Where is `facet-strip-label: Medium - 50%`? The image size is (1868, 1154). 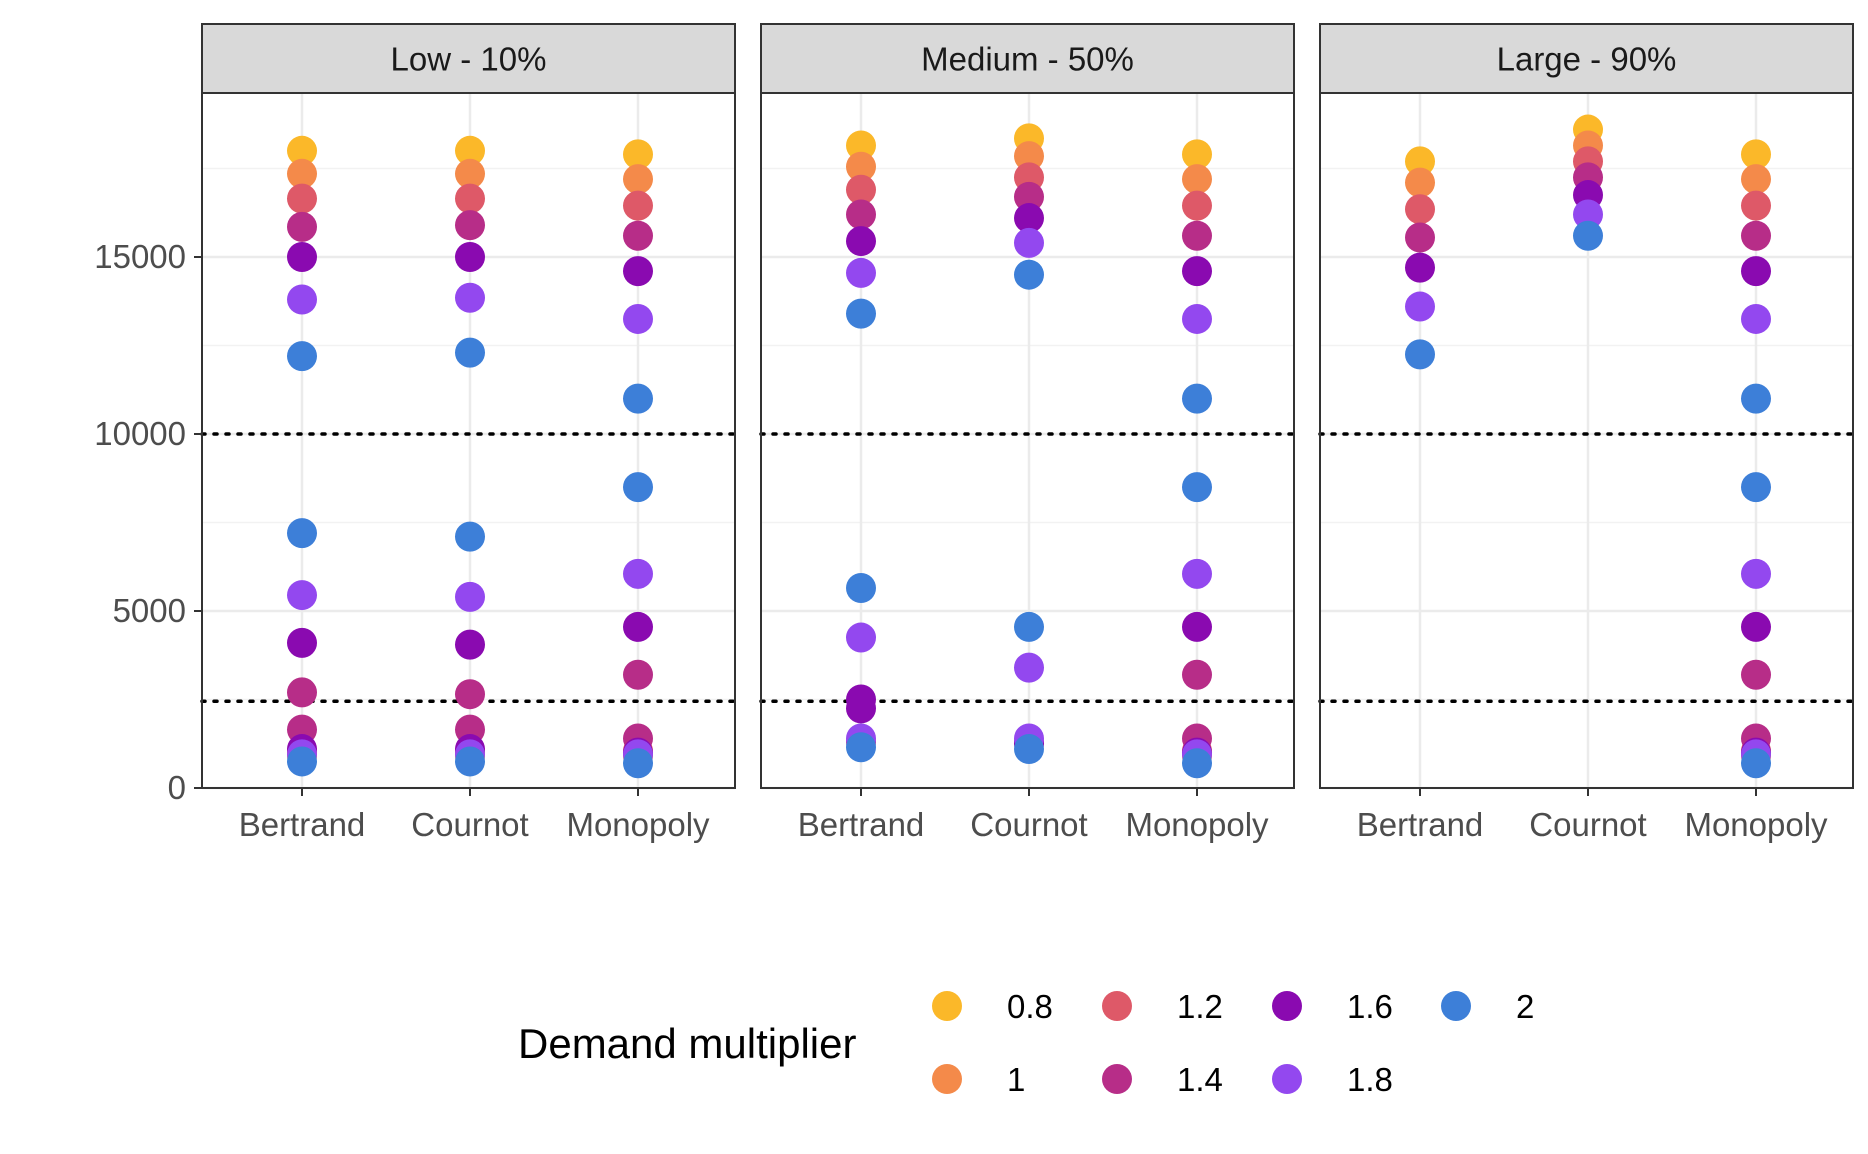
facet-strip-label: Medium - 50% is located at coordinates (1027, 59).